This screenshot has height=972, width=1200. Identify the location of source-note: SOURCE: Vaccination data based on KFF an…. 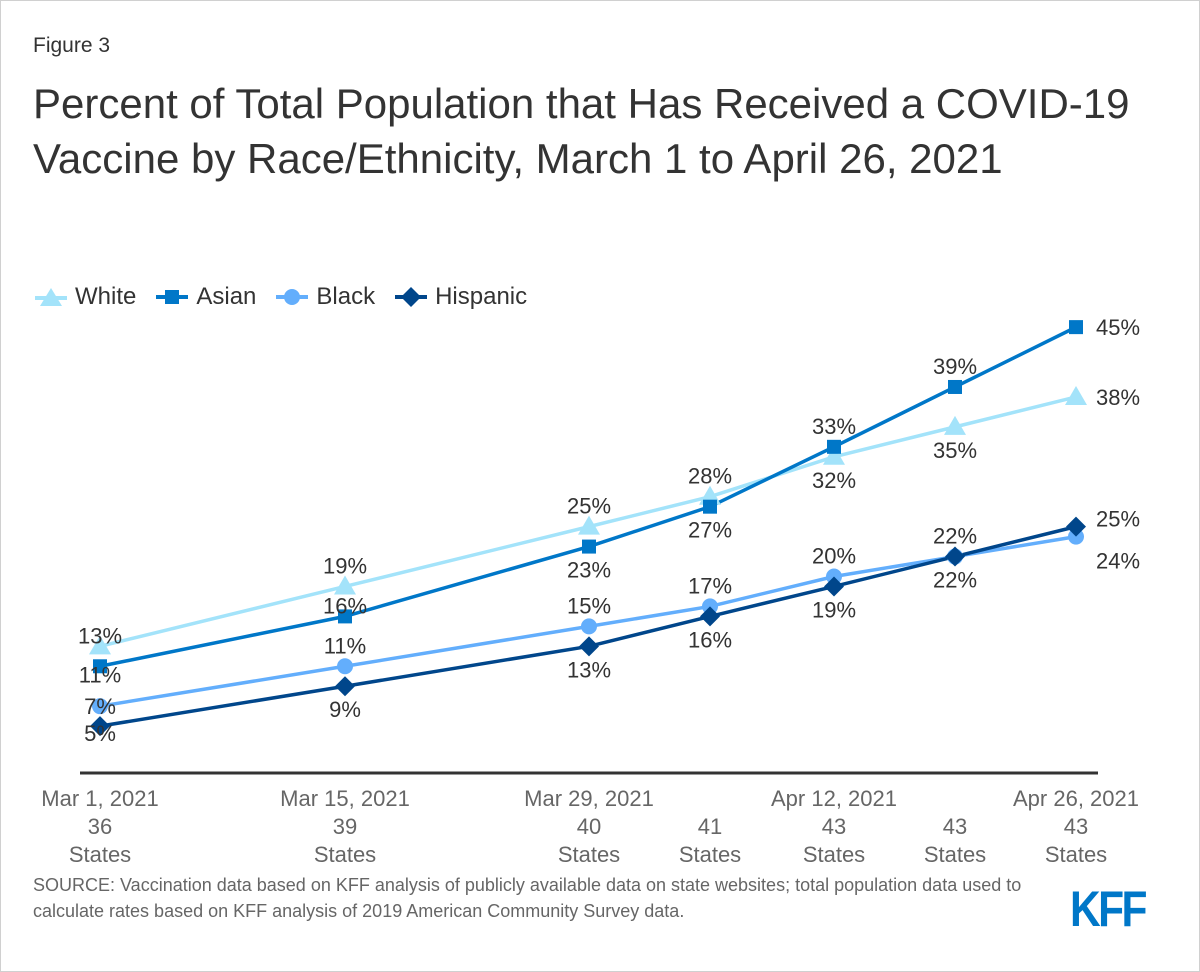
(527, 898).